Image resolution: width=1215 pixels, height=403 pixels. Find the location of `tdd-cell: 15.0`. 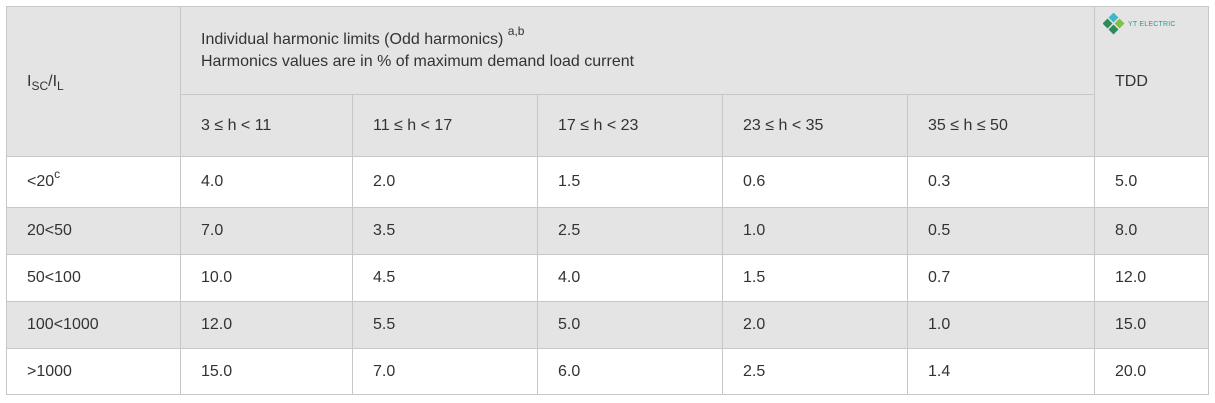

tdd-cell: 15.0 is located at coordinates (1152, 325).